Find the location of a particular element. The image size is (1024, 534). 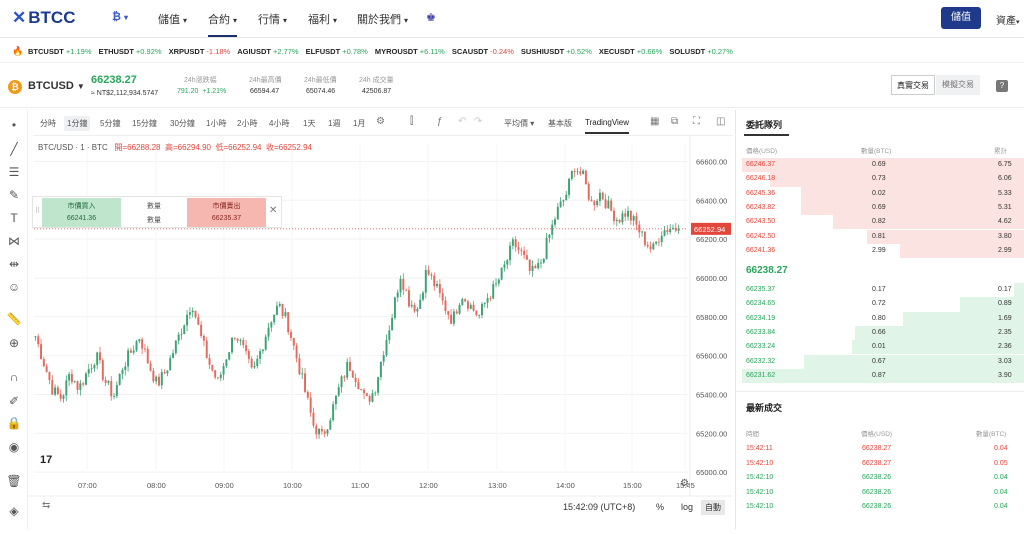

layers-icon: ◈ is located at coordinates (14, 511).